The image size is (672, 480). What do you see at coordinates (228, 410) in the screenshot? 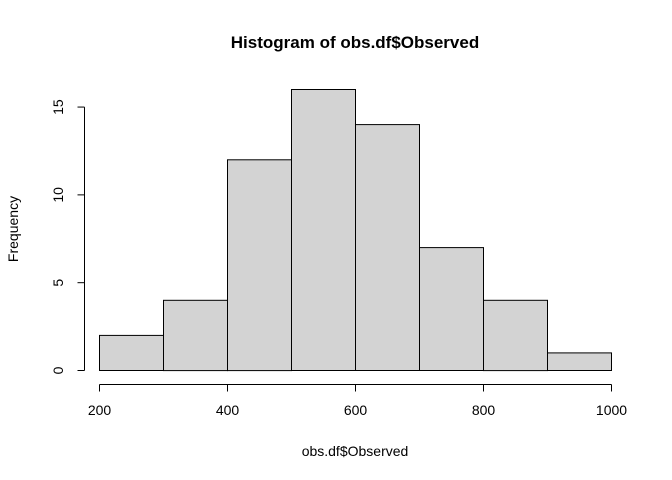
I see `x-tick-label: 400` at bounding box center [228, 410].